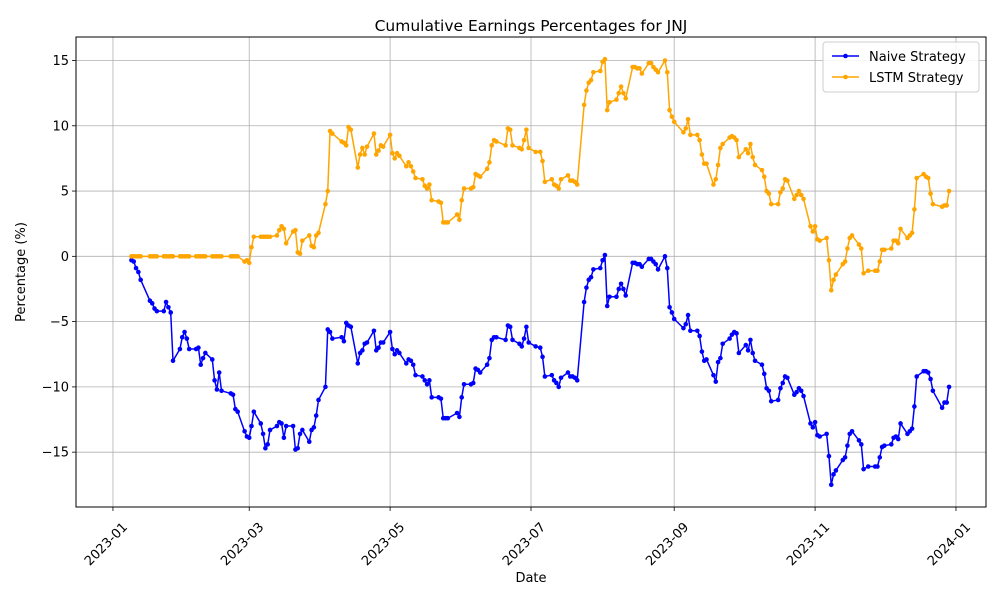 The height and width of the screenshot is (600, 1000). What do you see at coordinates (845, 56) in the screenshot?
I see `legend-marker-naive` at bounding box center [845, 56].